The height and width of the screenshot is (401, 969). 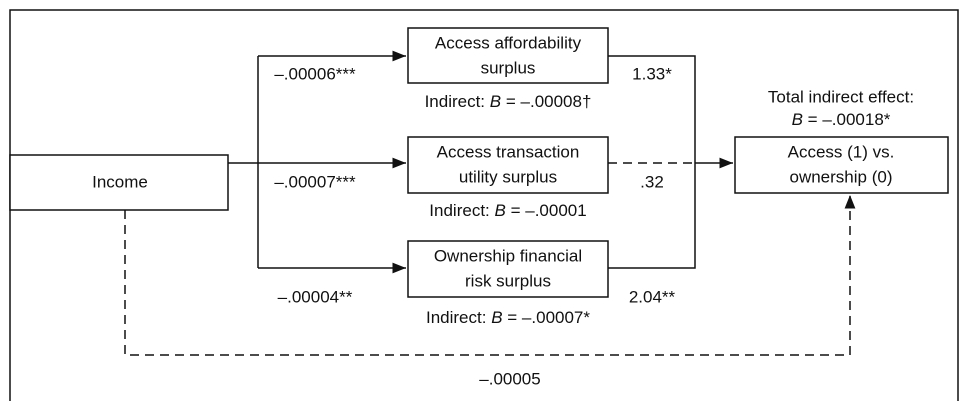 What do you see at coordinates (849, 119) in the screenshot?
I see `total-indirect-value: = –.00018*` at bounding box center [849, 119].